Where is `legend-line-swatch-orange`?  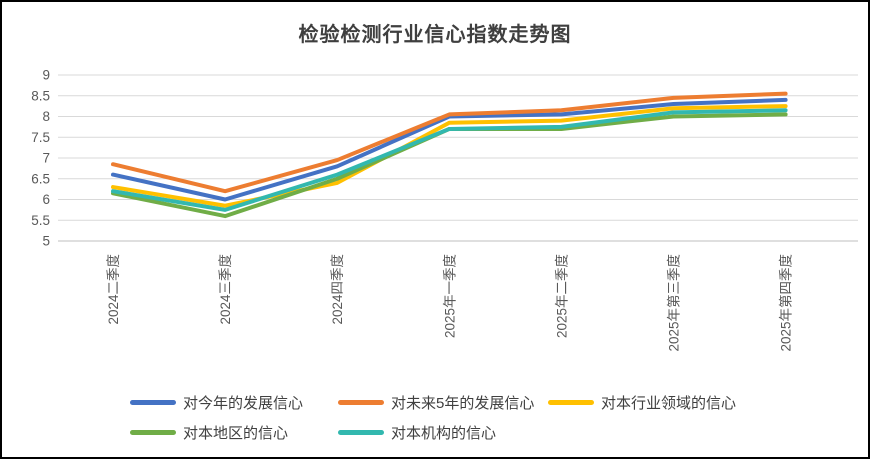 legend-line-swatch-orange is located at coordinates (361, 402).